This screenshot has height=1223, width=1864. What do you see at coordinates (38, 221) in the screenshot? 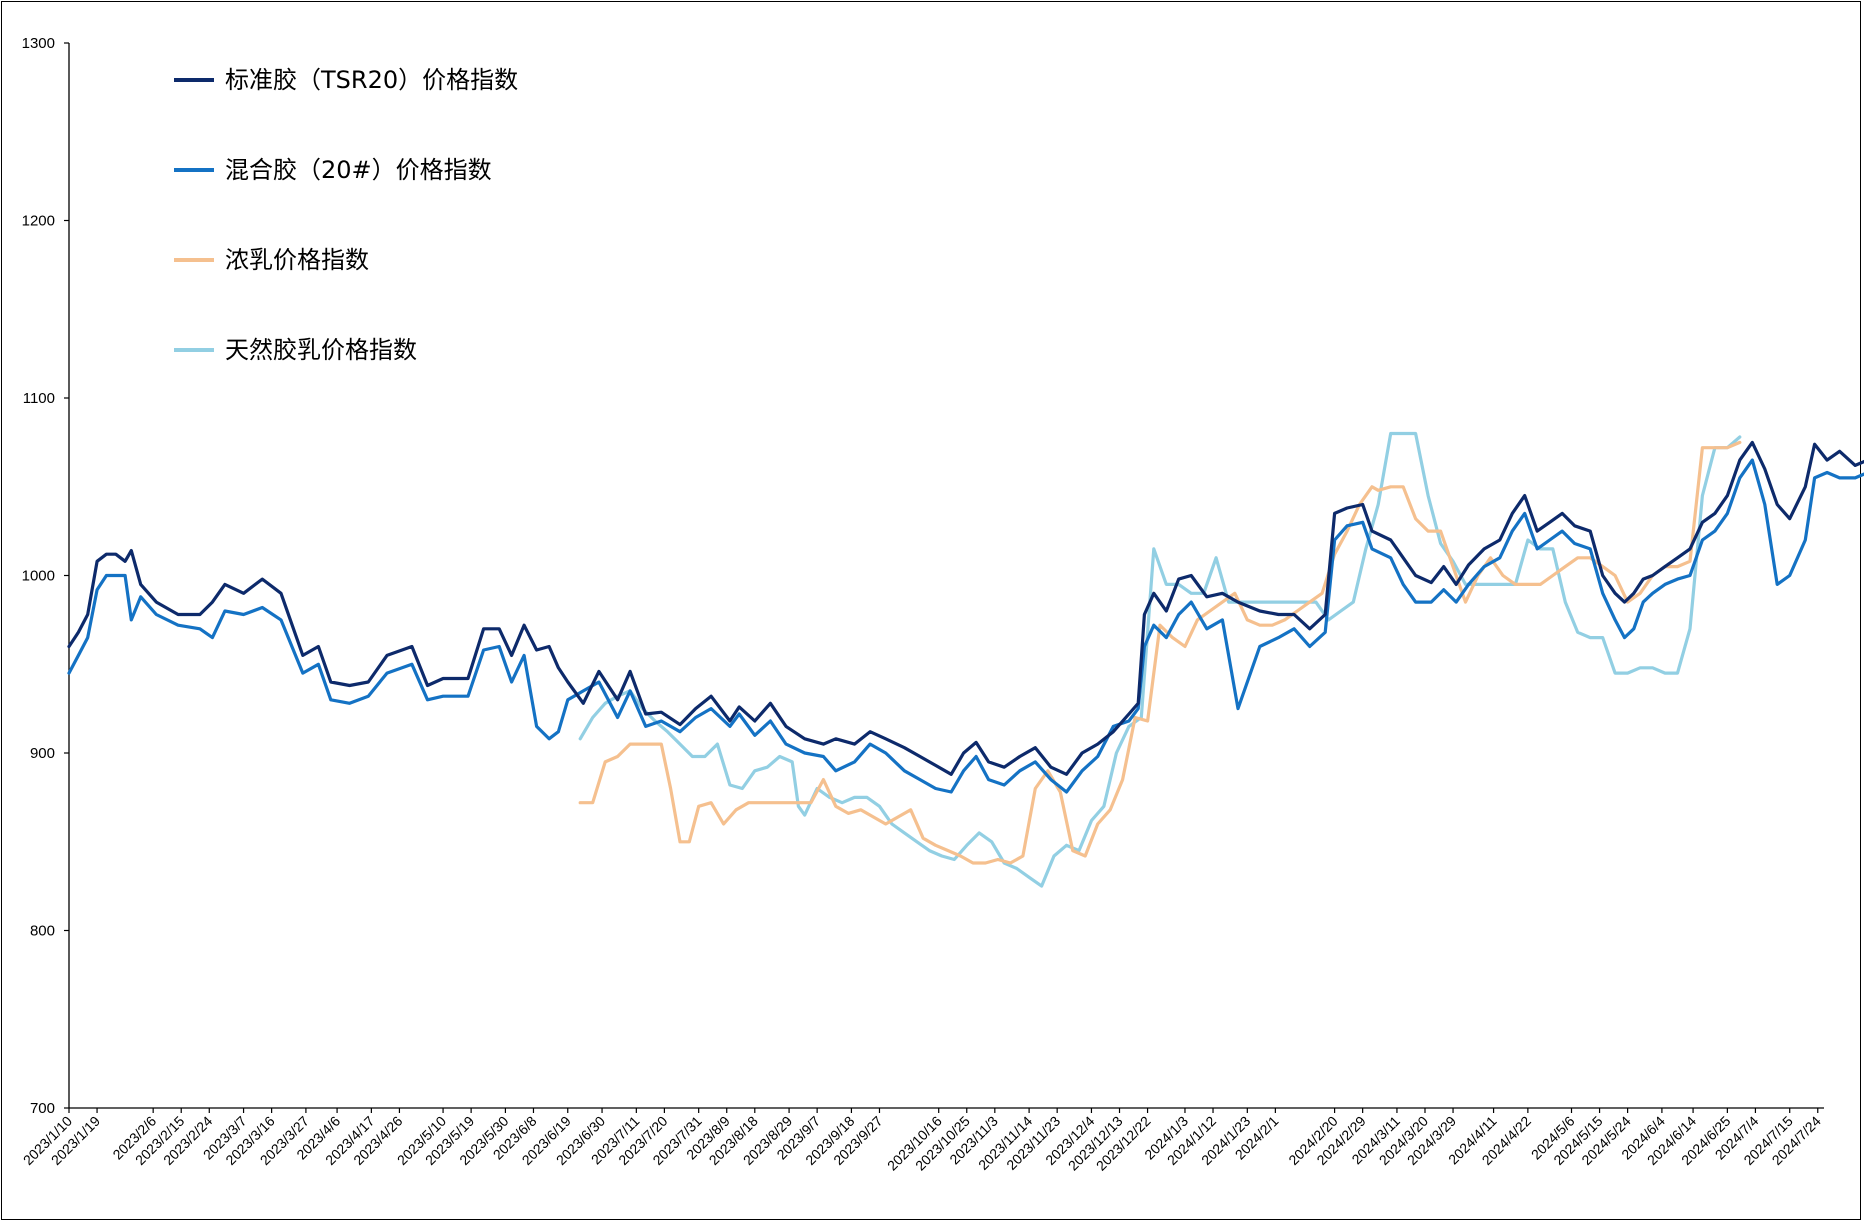
I see `y-tick-label: 1200` at bounding box center [38, 221].